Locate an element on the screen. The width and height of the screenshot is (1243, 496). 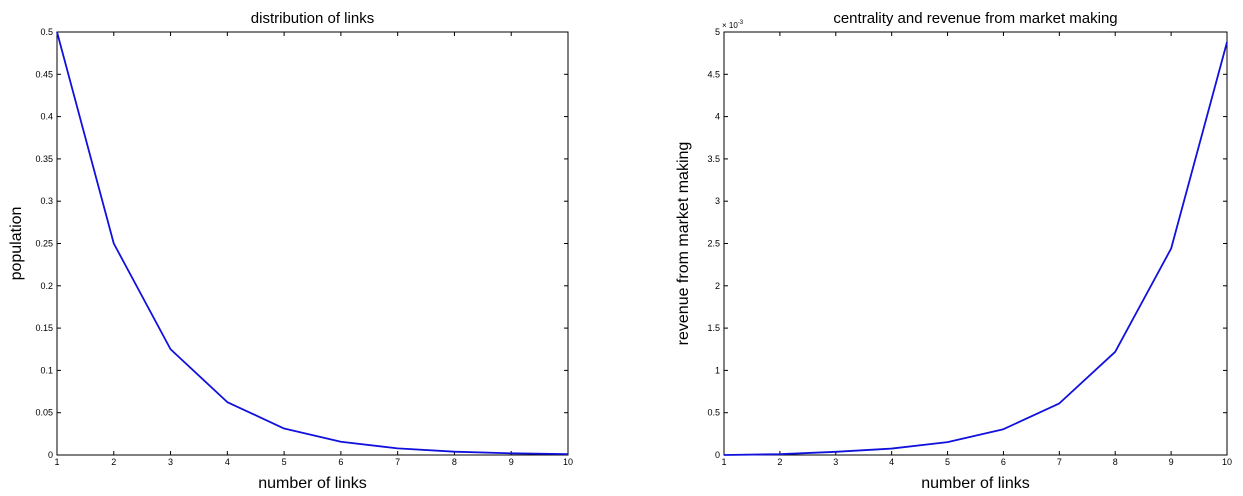
y-tick-label: 2 is located at coordinates (717, 286).